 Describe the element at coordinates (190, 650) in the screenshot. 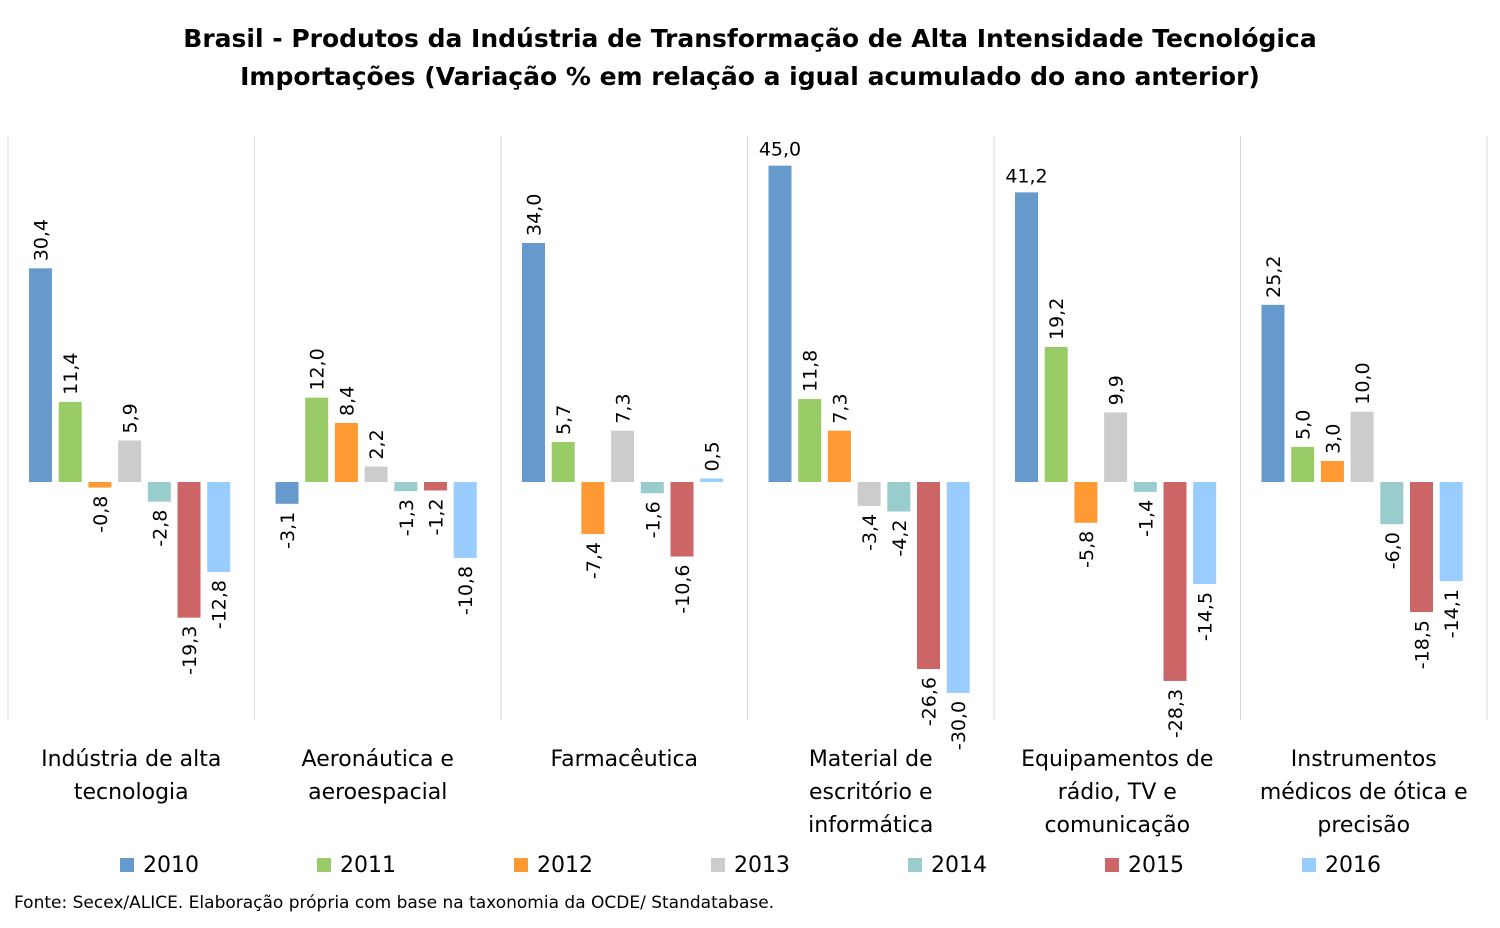

I see `data-label: -19,3` at that location.